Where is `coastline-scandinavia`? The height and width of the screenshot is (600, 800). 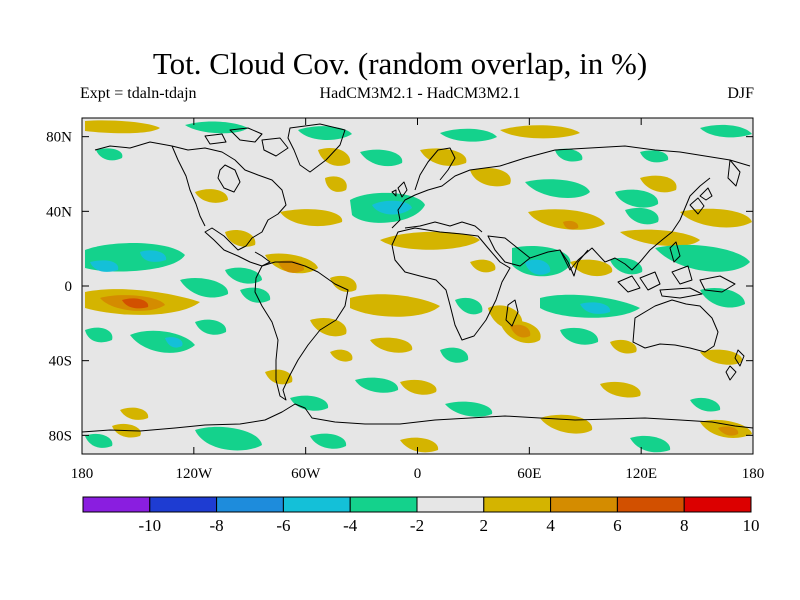 coastline-scandinavia is located at coordinates (435, 169).